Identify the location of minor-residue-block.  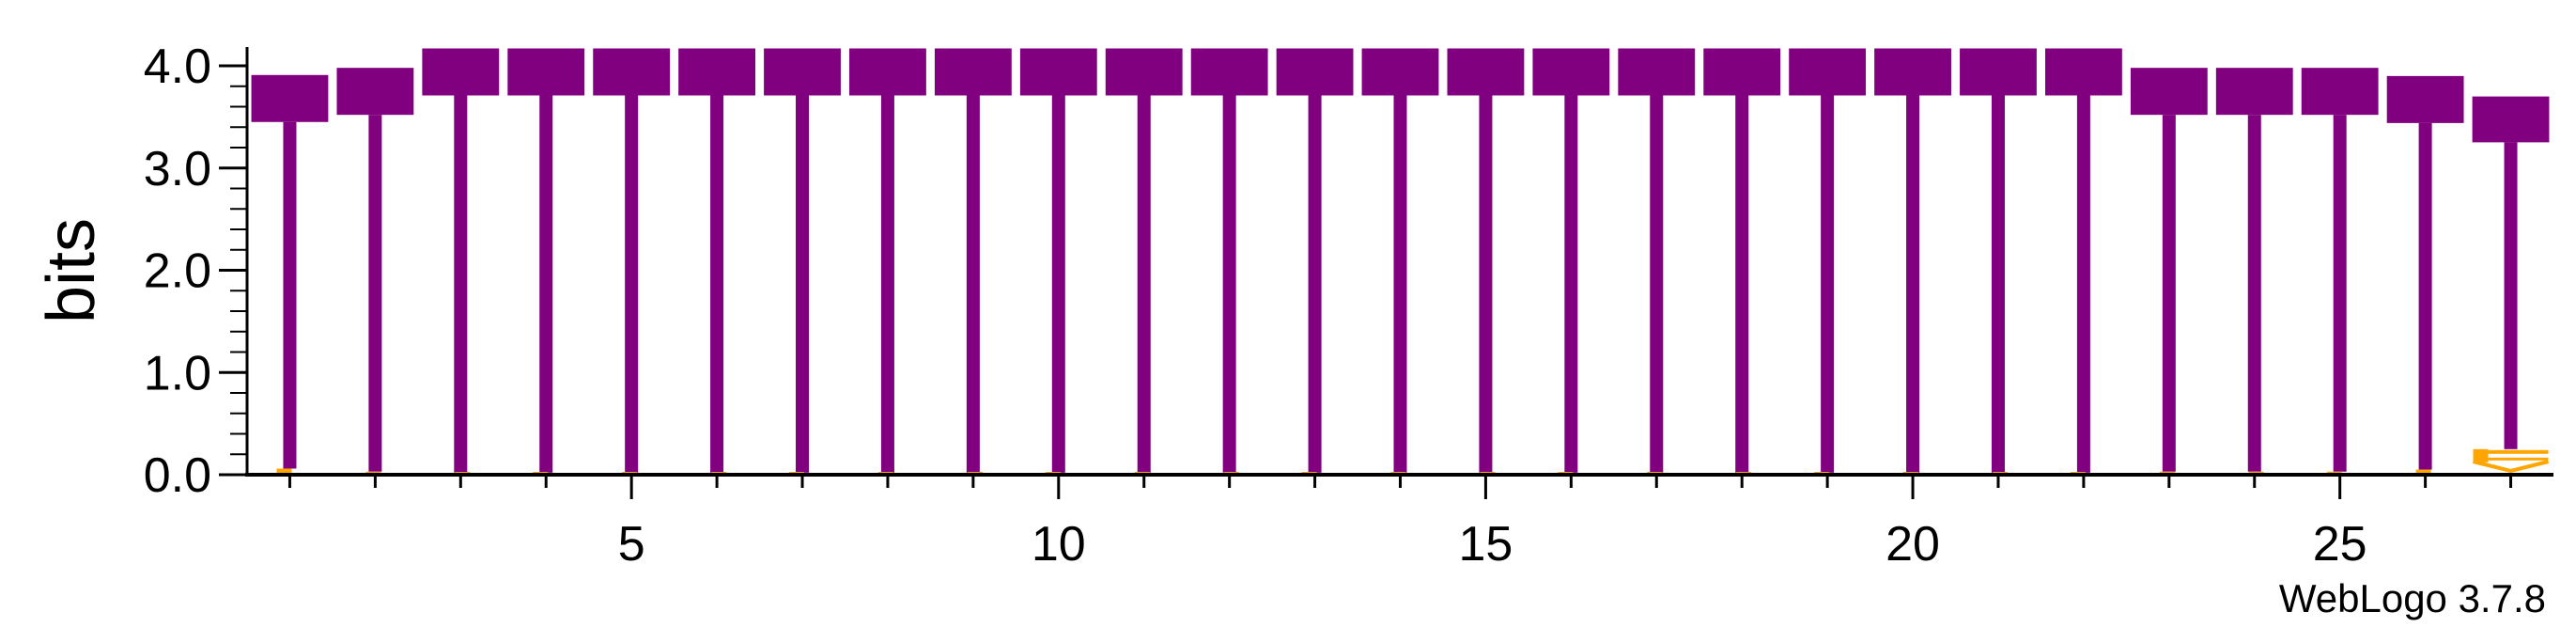
(2481, 455).